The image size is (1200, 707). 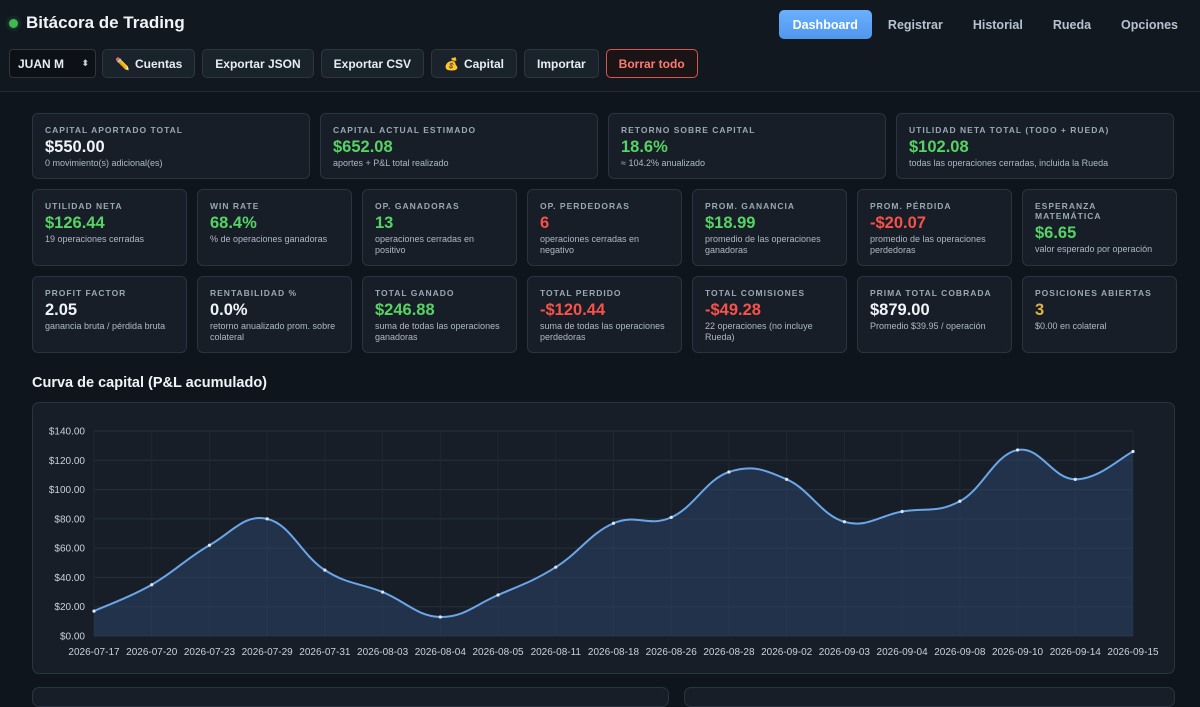 What do you see at coordinates (69, 578) in the screenshot?
I see `y-tick-label: $40.00` at bounding box center [69, 578].